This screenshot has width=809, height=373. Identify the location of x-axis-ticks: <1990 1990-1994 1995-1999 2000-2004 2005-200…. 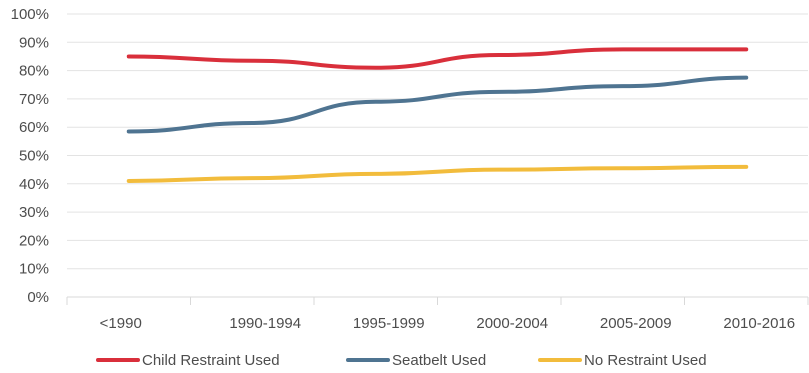
(437, 314).